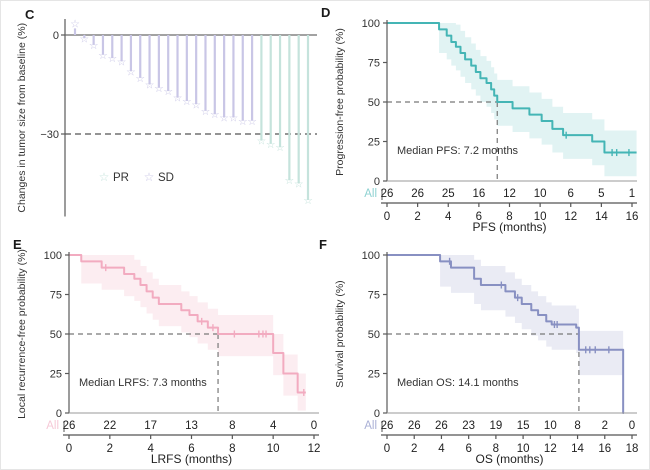 The height and width of the screenshot is (470, 650). What do you see at coordinates (340, 333) in the screenshot?
I see `y-axis-title: Survival probability (%)` at bounding box center [340, 333].